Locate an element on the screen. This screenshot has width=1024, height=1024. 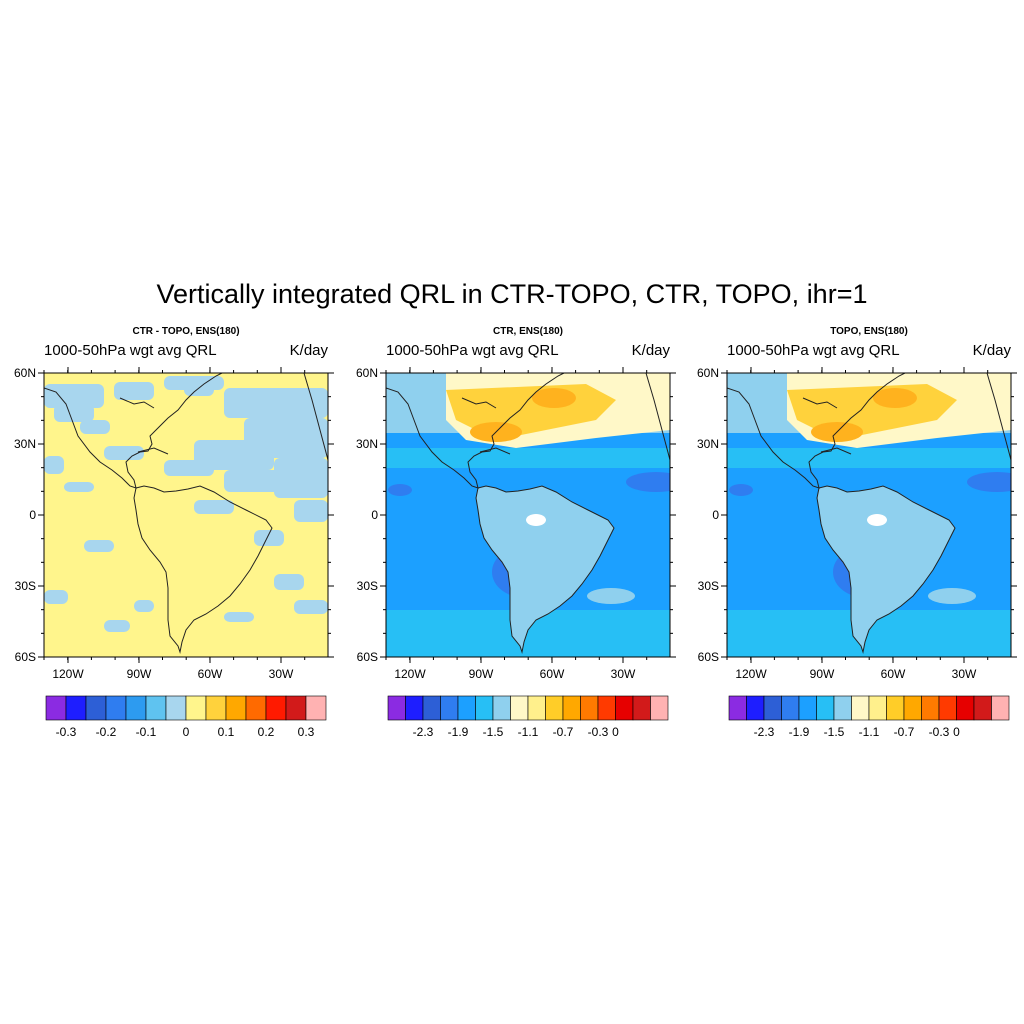
lat-label: 30S is located at coordinates (708, 586).